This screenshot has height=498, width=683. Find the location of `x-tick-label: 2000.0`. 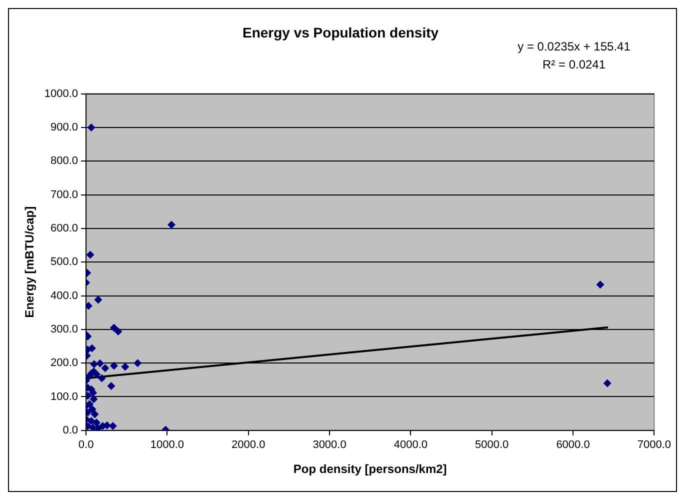

x-tick-label: 2000.0 is located at coordinates (249, 445).